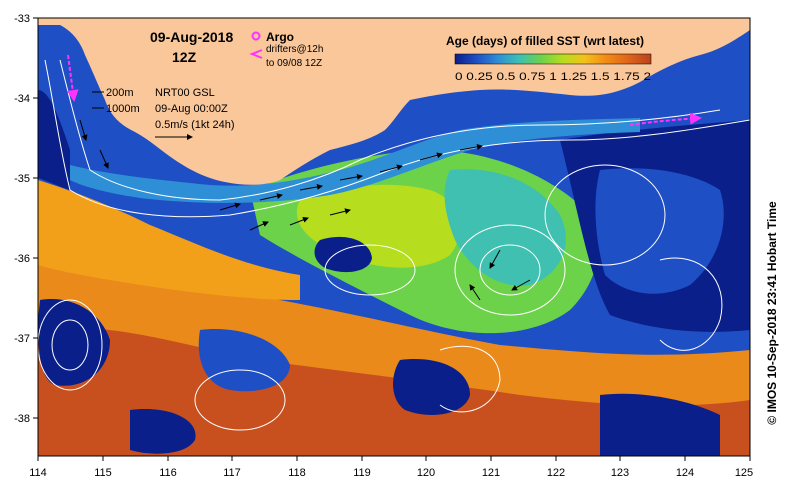 Image resolution: width=790 pixels, height=492 pixels. I want to click on drifters-legend-label: drifters@12h, so click(294, 49).